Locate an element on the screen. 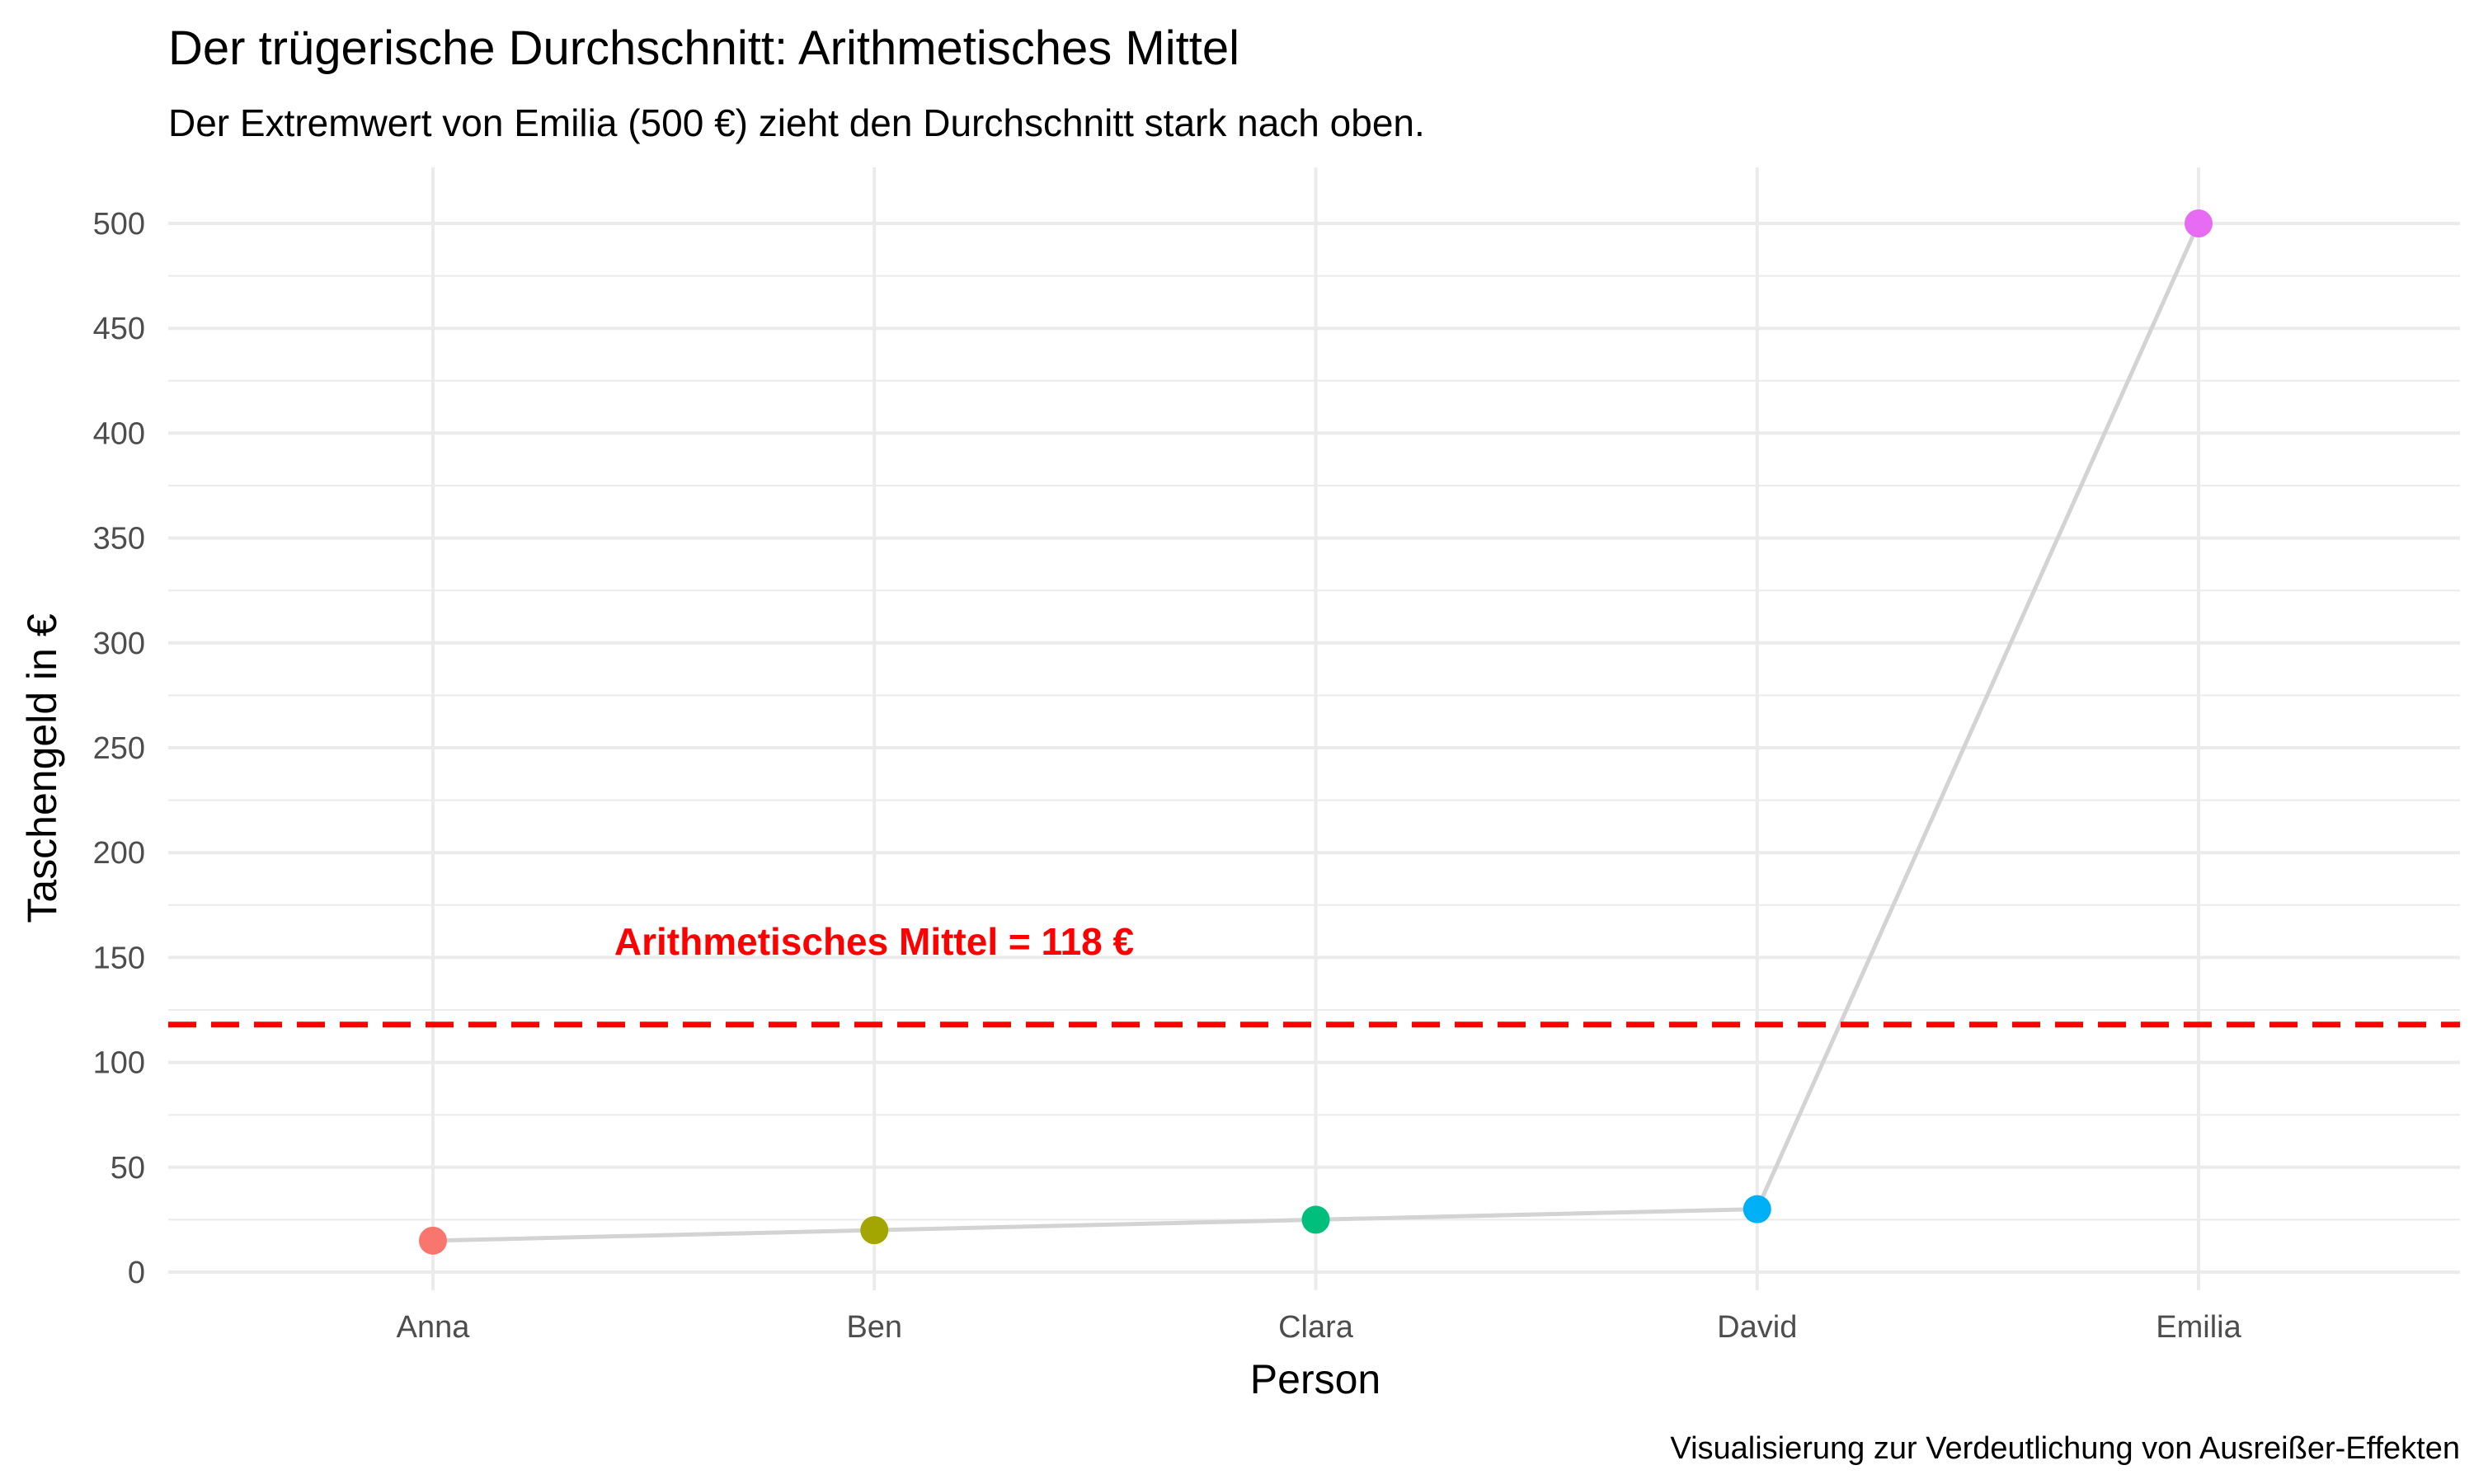 The width and height of the screenshot is (2474, 1484). y-axis-title: Taschengeld in € is located at coordinates (42, 768).